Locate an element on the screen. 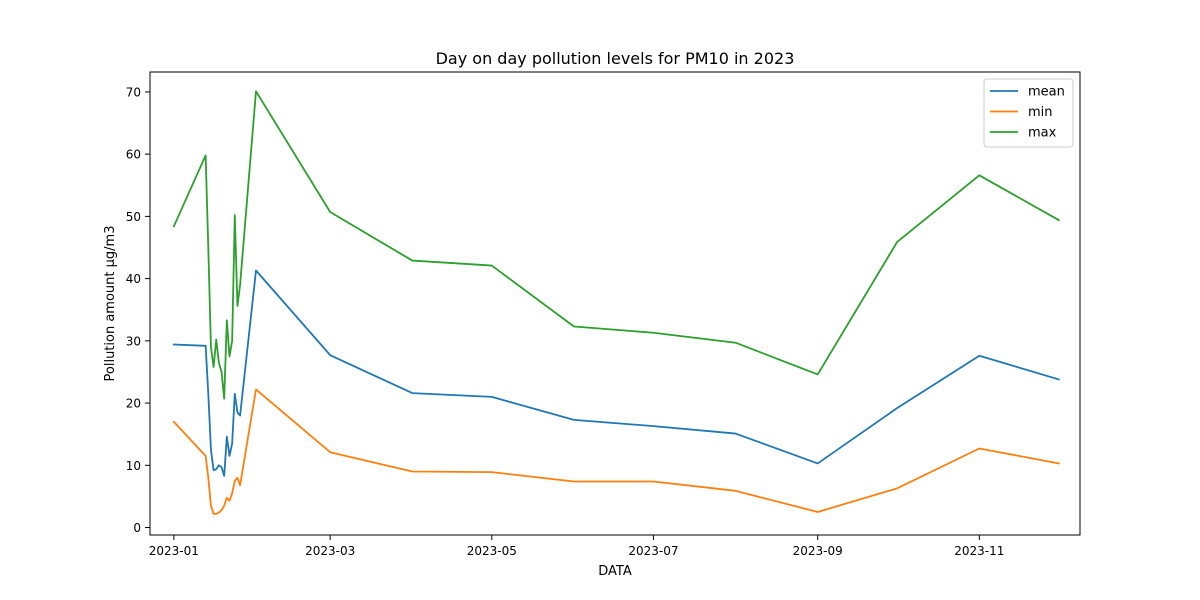 Image resolution: width=1200 pixels, height=600 pixels. legend-label-max: max is located at coordinates (1042, 133).